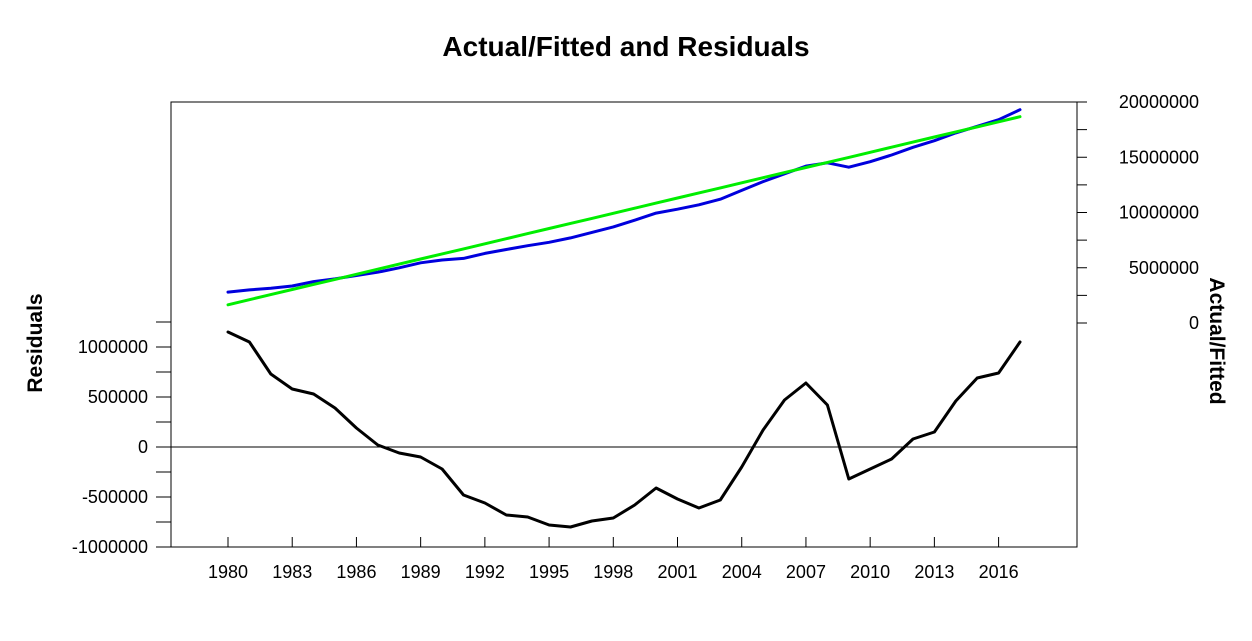  I want to click on x-tick-label: 2013, so click(934, 572).